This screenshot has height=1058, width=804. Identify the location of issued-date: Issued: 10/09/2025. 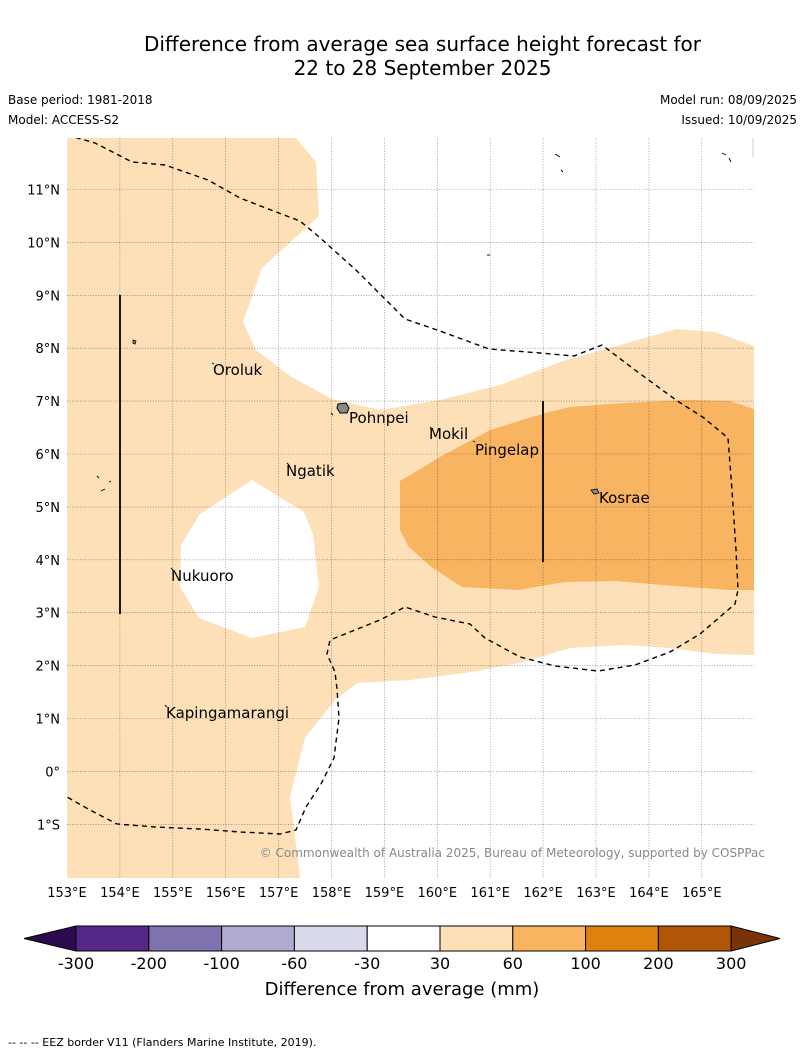
(739, 120).